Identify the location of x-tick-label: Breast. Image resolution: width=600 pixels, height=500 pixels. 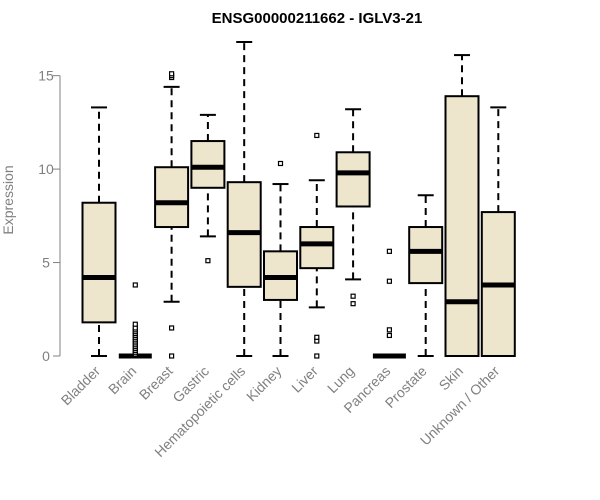
(156, 383).